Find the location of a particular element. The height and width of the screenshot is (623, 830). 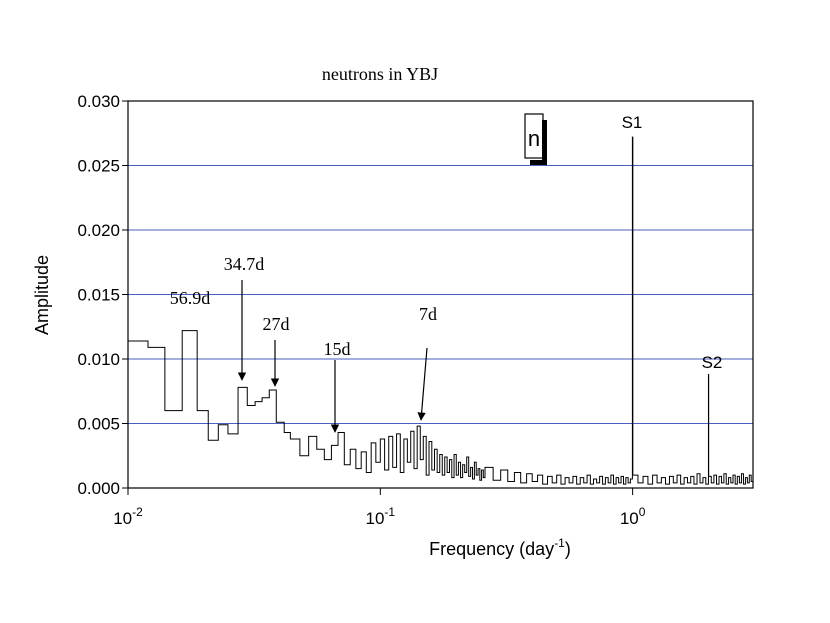

inset-label: n is located at coordinates (534, 138).